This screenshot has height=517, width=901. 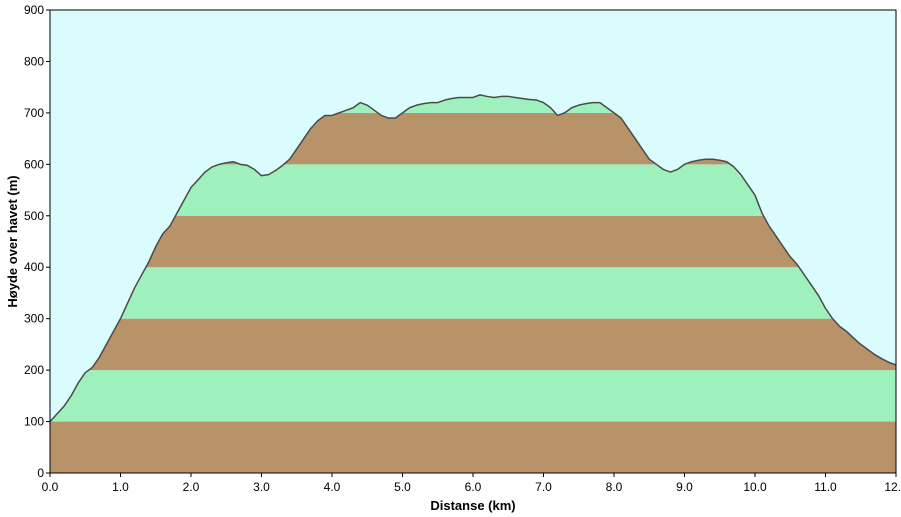 I want to click on y-tick-label: 0, so click(x=40, y=473).